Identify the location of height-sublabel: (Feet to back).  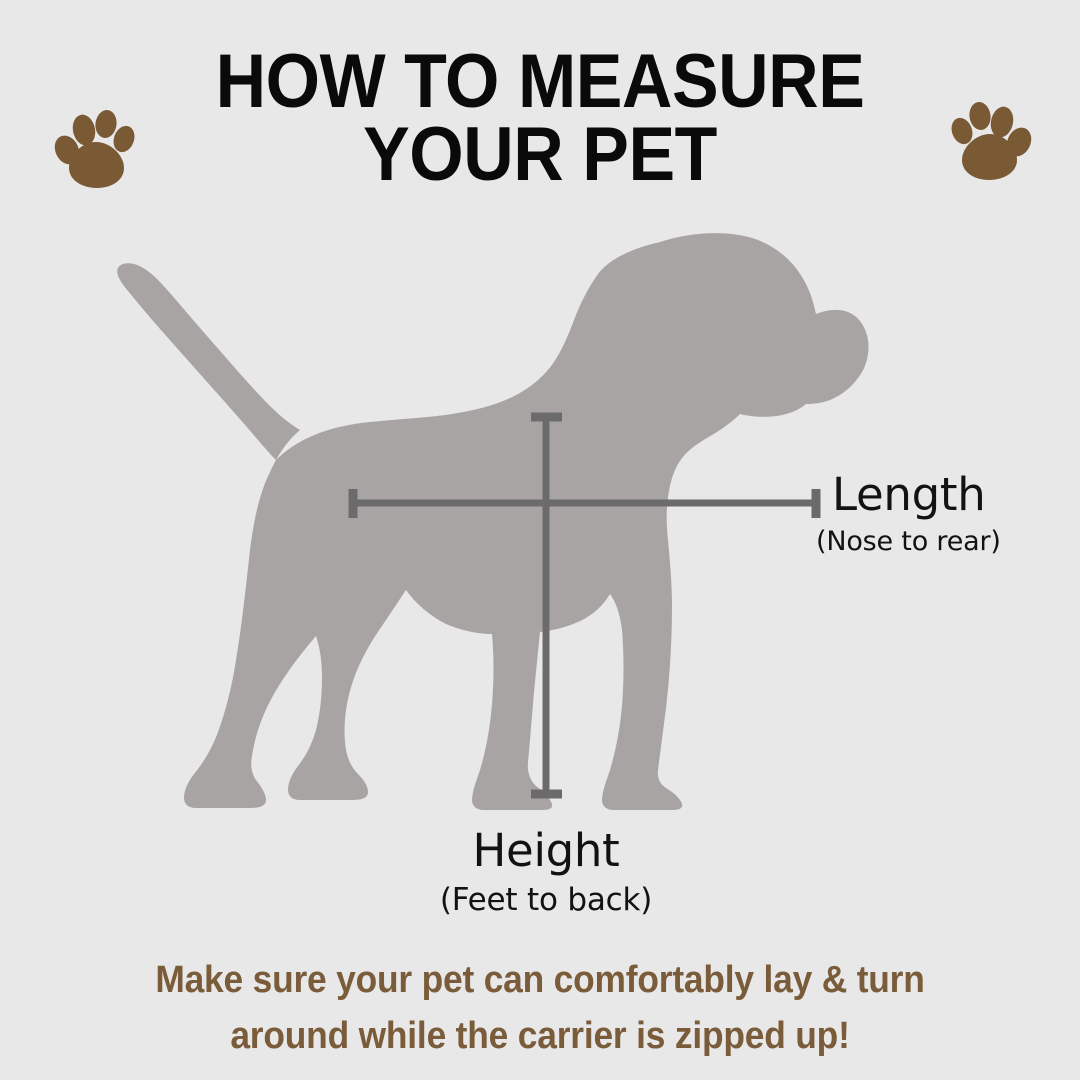
(546, 900).